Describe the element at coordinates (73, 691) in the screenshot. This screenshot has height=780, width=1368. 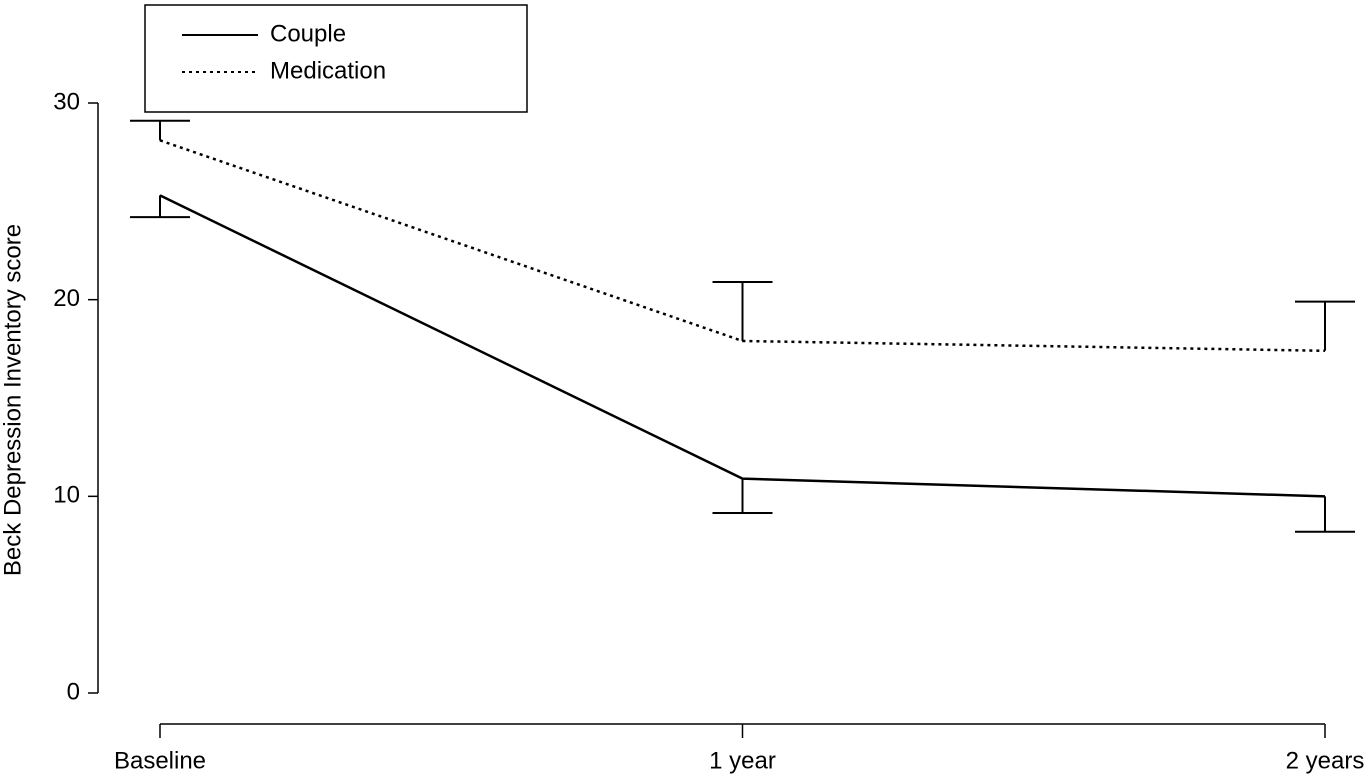
I see `y-tick-label: 0` at that location.